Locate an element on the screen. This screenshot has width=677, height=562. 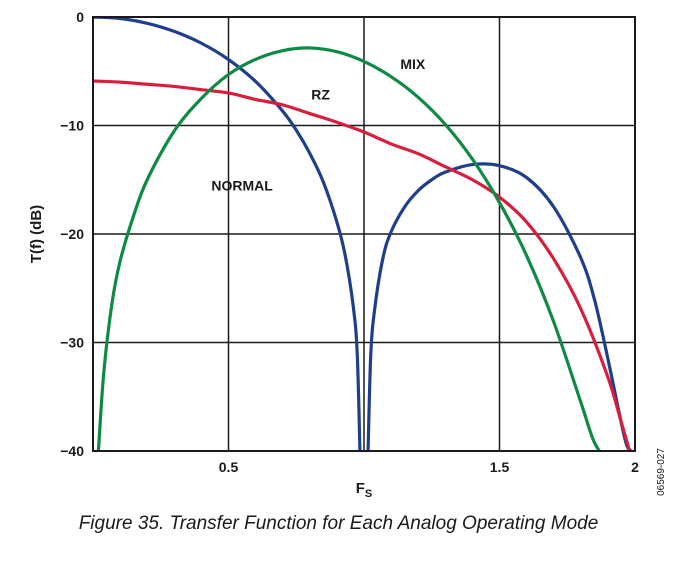
y-axis-title: T(f) (dB) is located at coordinates (36, 234).